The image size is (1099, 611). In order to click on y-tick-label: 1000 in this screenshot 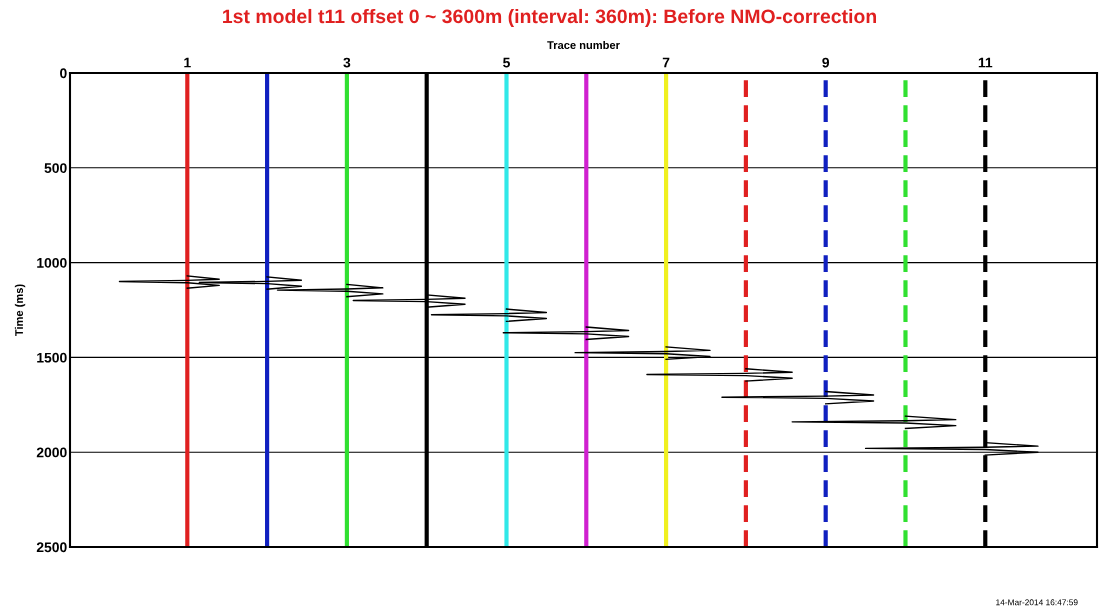, I will do `click(52, 262)`.